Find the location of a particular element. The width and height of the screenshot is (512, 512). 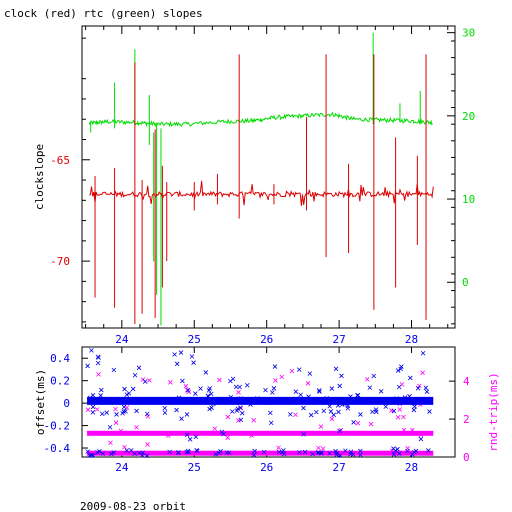

top-y2tick-label: 30 is located at coordinates (468, 33).